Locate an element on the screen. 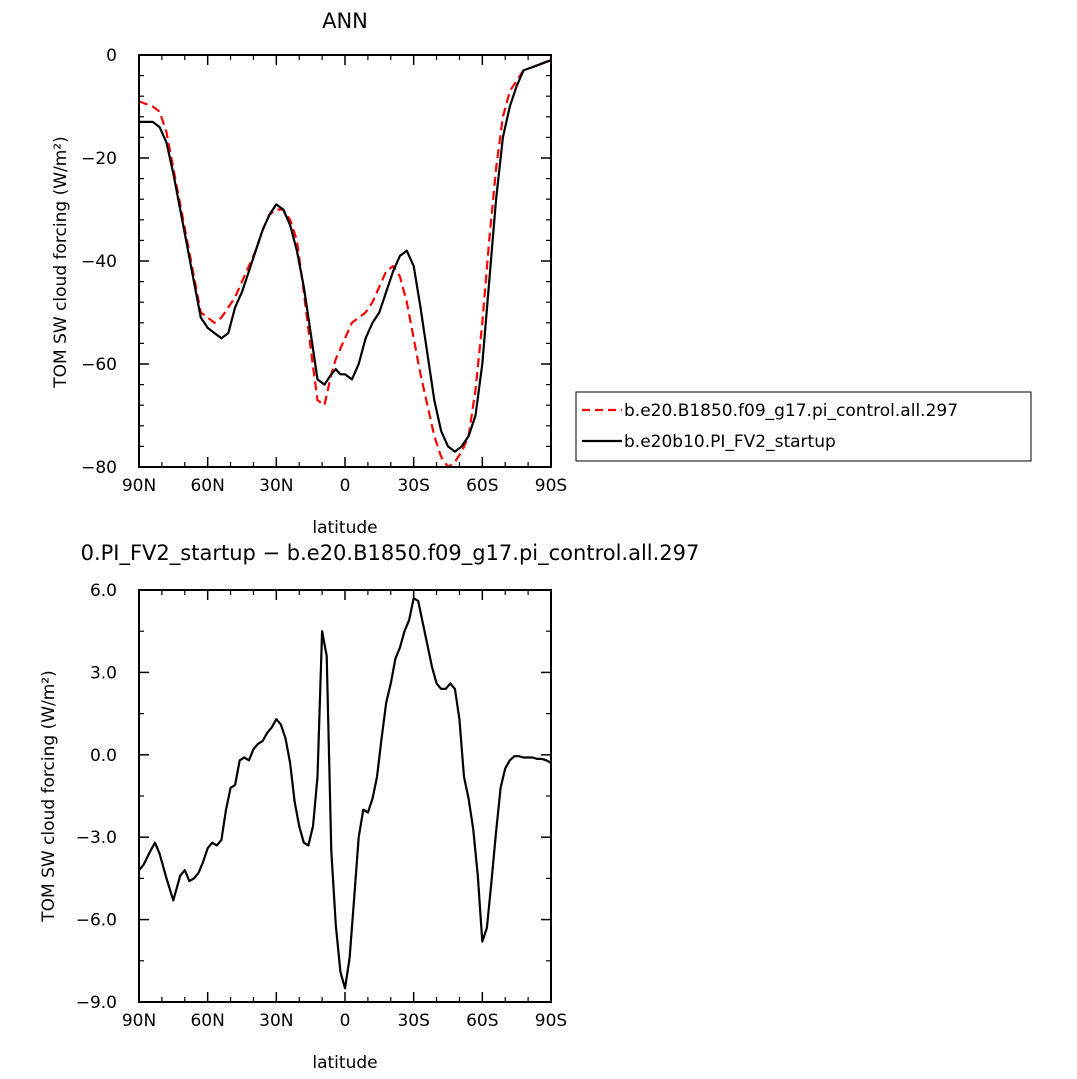 The height and width of the screenshot is (1079, 1077). top-y-tick-label: −40 is located at coordinates (99, 262).